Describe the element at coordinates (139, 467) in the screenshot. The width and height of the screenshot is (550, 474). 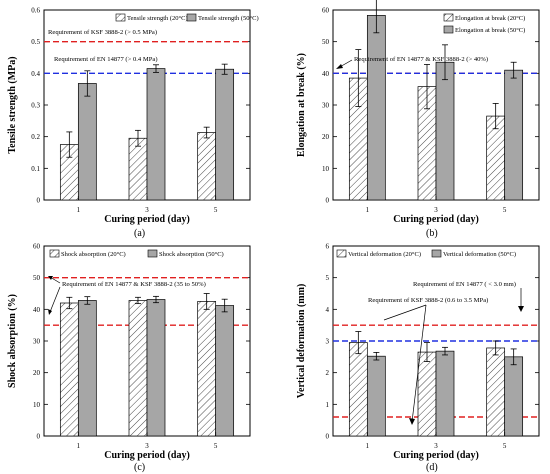
I see `panel-label: (c)` at that location.